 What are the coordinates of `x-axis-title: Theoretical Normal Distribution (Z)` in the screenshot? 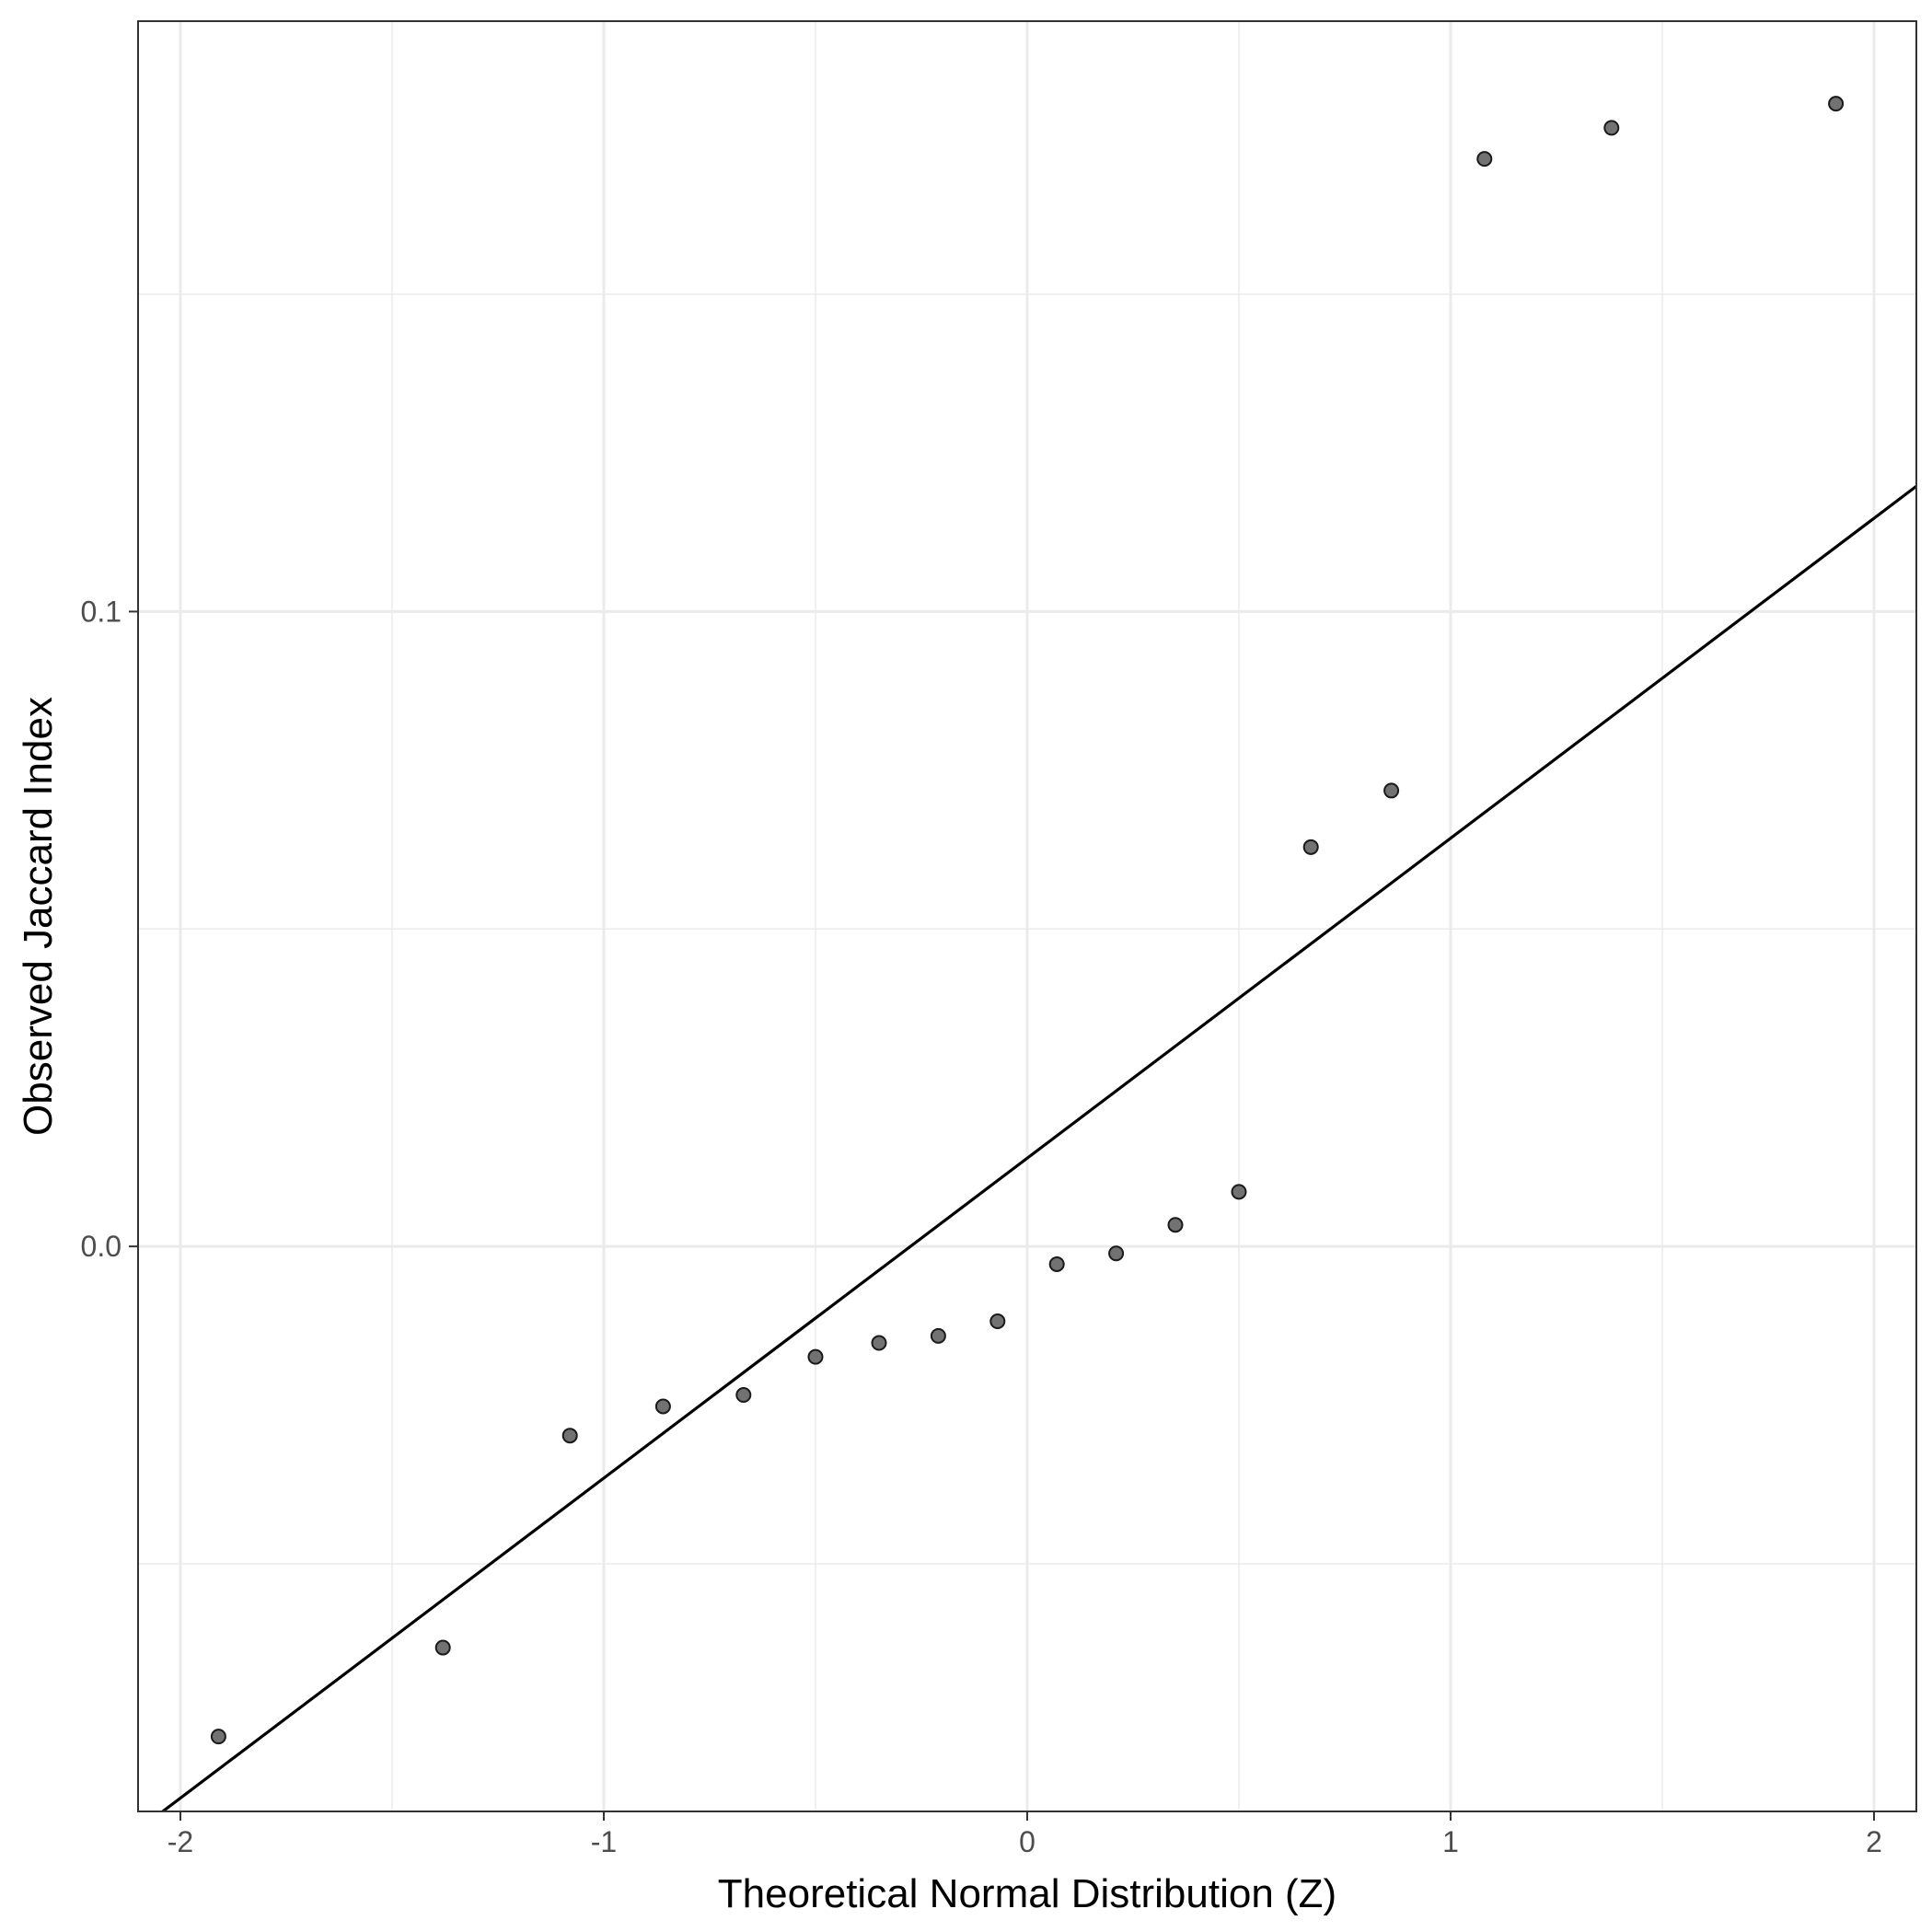 It's located at (1027, 1894).